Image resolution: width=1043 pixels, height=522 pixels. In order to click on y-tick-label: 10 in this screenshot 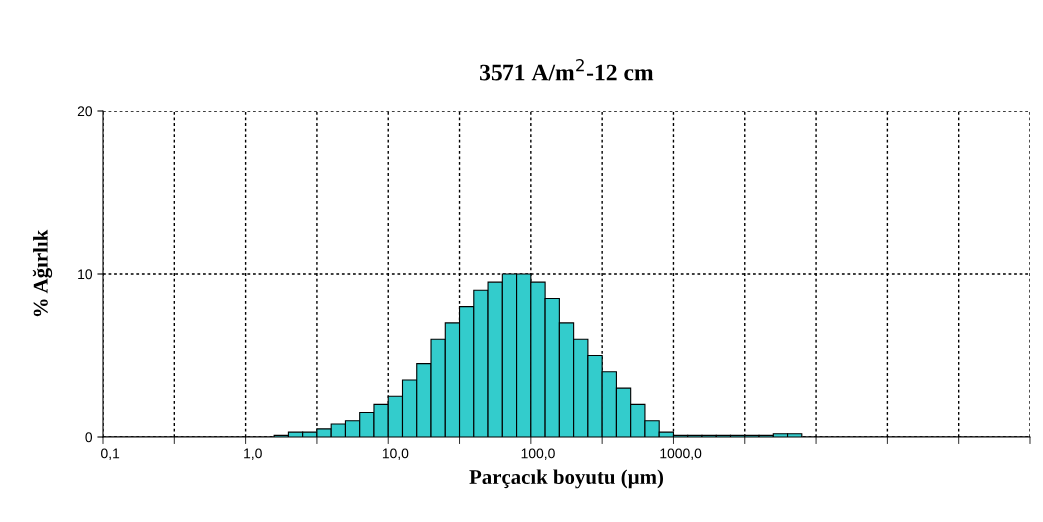, I will do `click(85, 274)`.